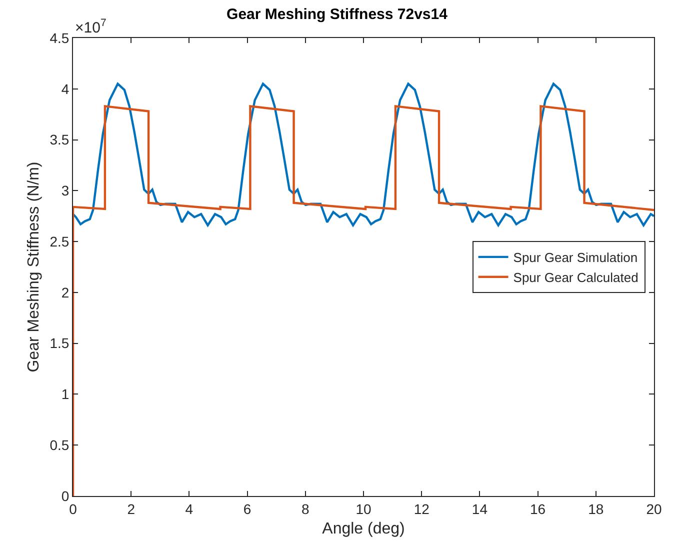 This screenshot has width=674, height=557. What do you see at coordinates (90, 26) in the screenshot?
I see `text: ×10$^{7}$` at bounding box center [90, 26].